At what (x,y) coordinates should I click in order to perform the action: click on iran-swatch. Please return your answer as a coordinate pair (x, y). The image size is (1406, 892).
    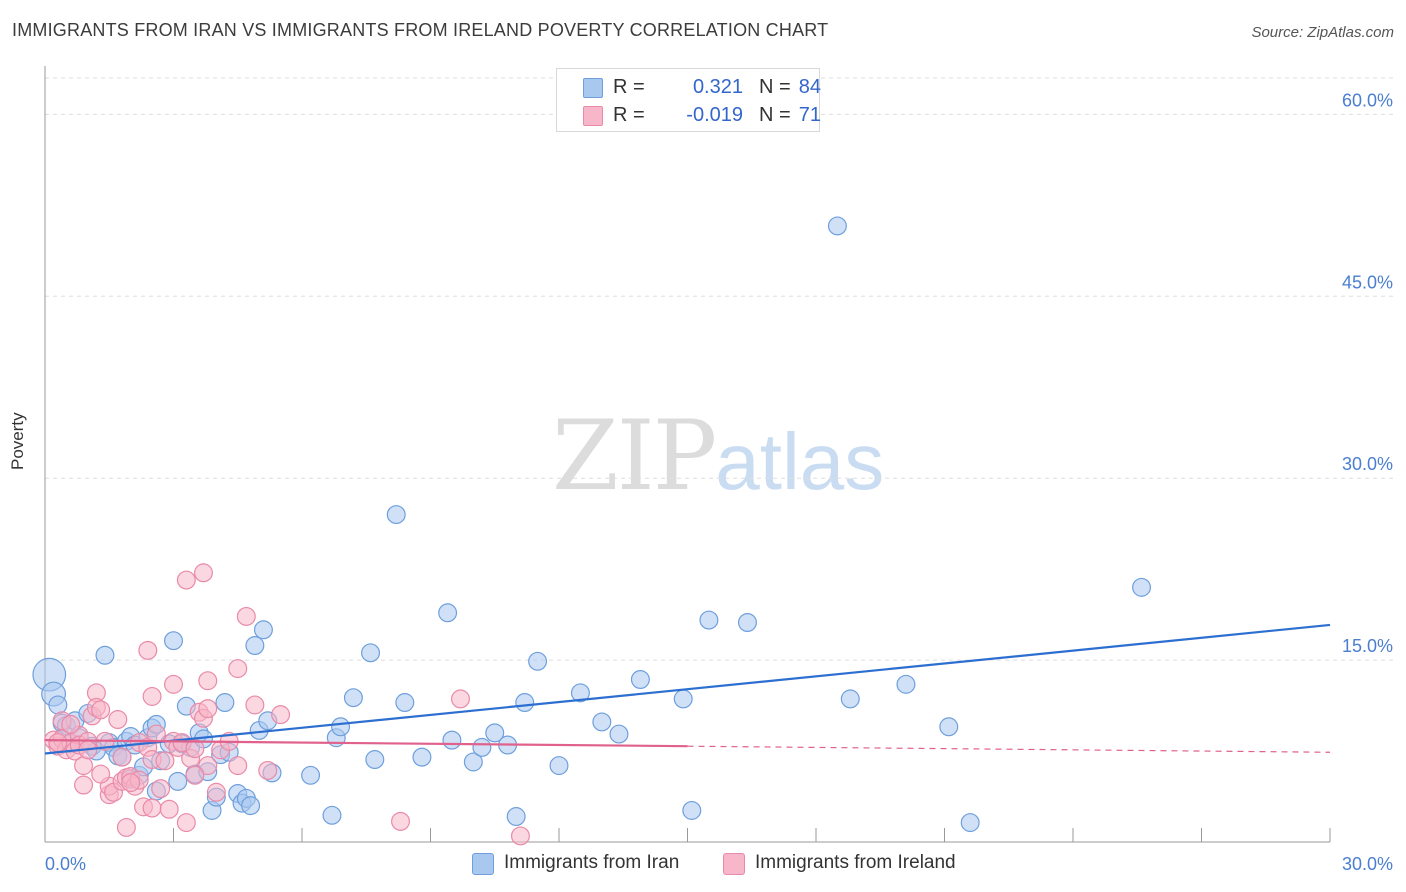
    Looking at the image, I should click on (593, 88).